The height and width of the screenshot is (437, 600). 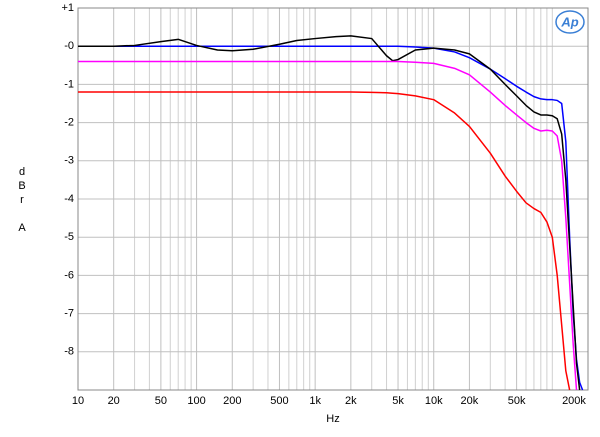 I want to click on y-tick-label: -3, so click(x=69, y=161).